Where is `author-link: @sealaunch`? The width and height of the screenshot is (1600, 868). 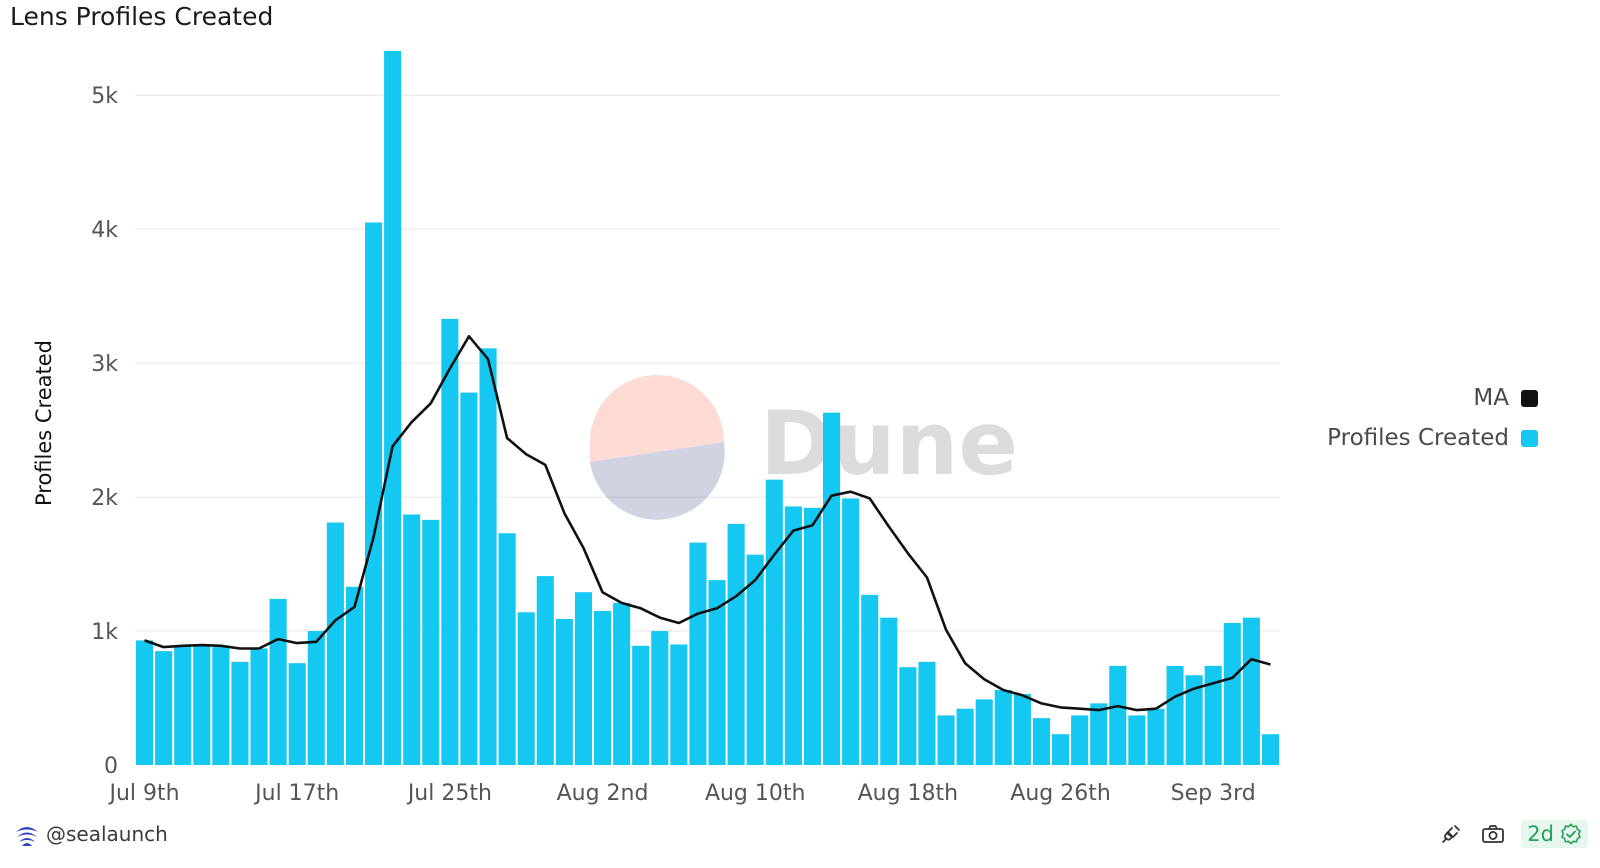 author-link: @sealaunch is located at coordinates (91, 834).